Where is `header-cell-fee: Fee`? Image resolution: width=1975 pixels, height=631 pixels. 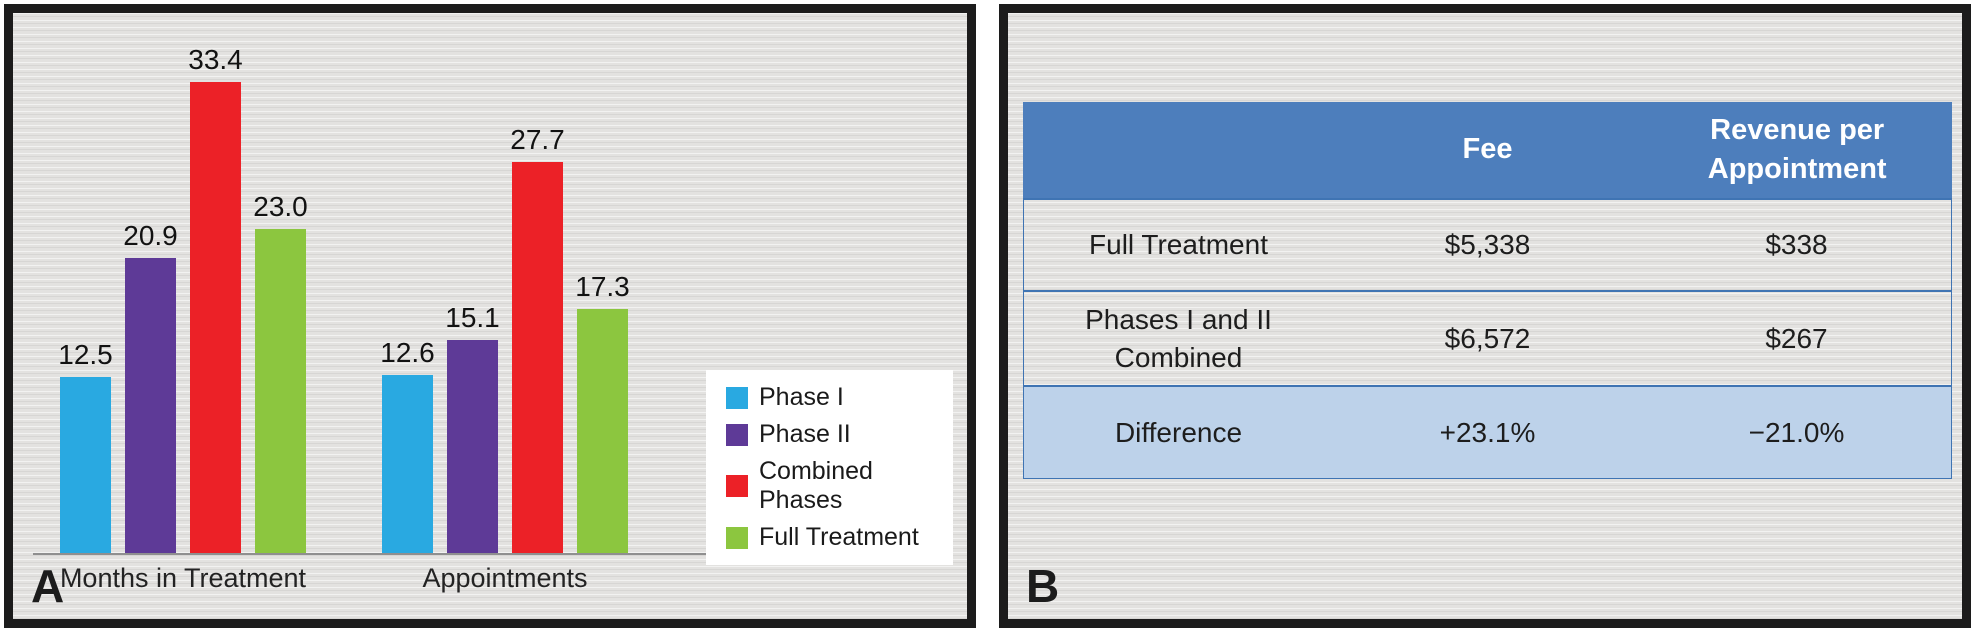
header-cell-fee: Fee is located at coordinates (1488, 150).